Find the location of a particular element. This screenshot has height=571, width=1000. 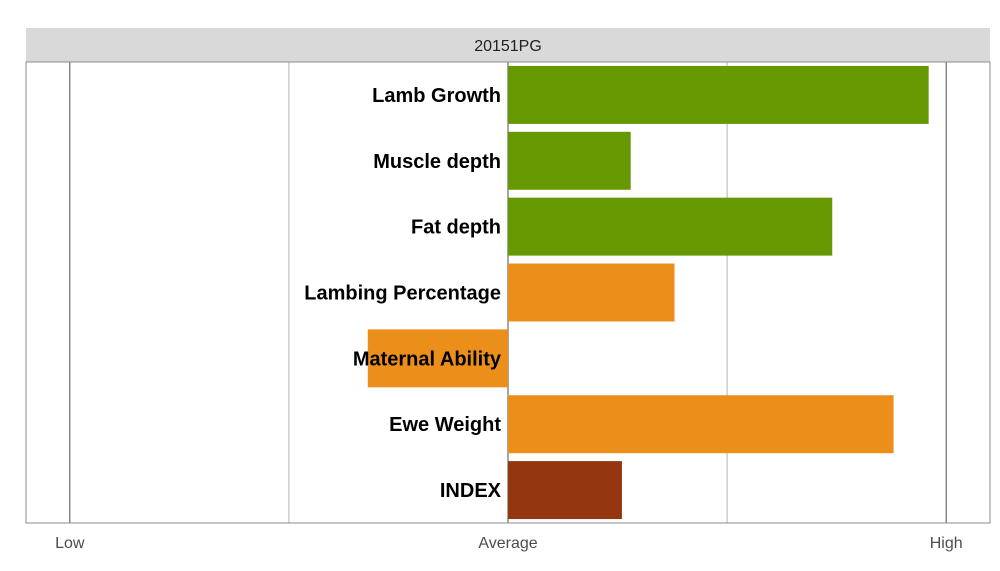

bar-label: INDEX is located at coordinates (471, 491).